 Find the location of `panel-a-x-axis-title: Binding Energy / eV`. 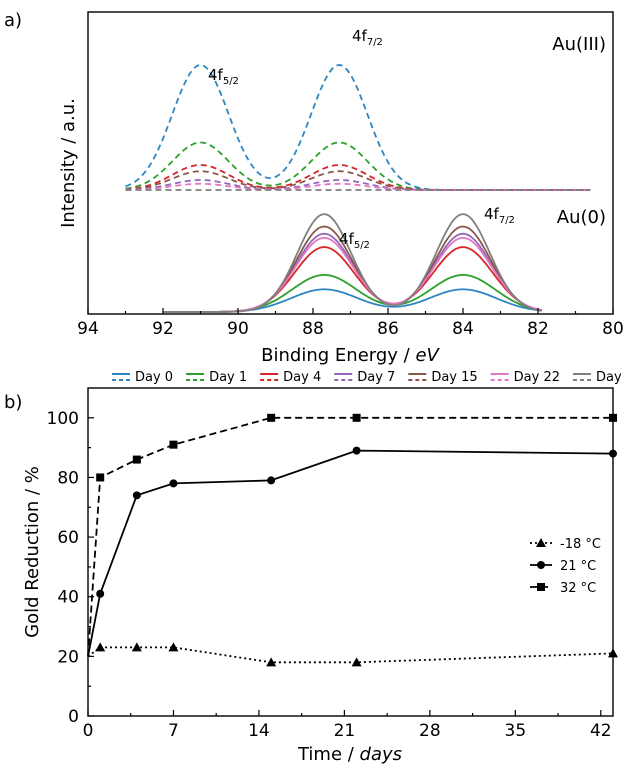

panel-a-x-axis-title: Binding Energy / eV is located at coordinates (350, 355).